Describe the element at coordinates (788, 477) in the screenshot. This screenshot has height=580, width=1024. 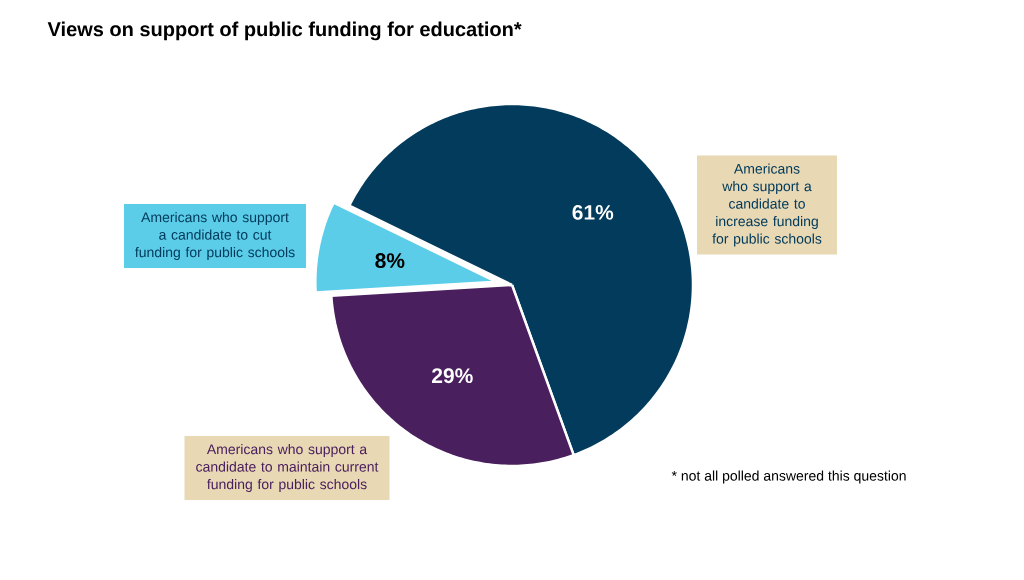
I see `text: * not all polled answered this question` at that location.